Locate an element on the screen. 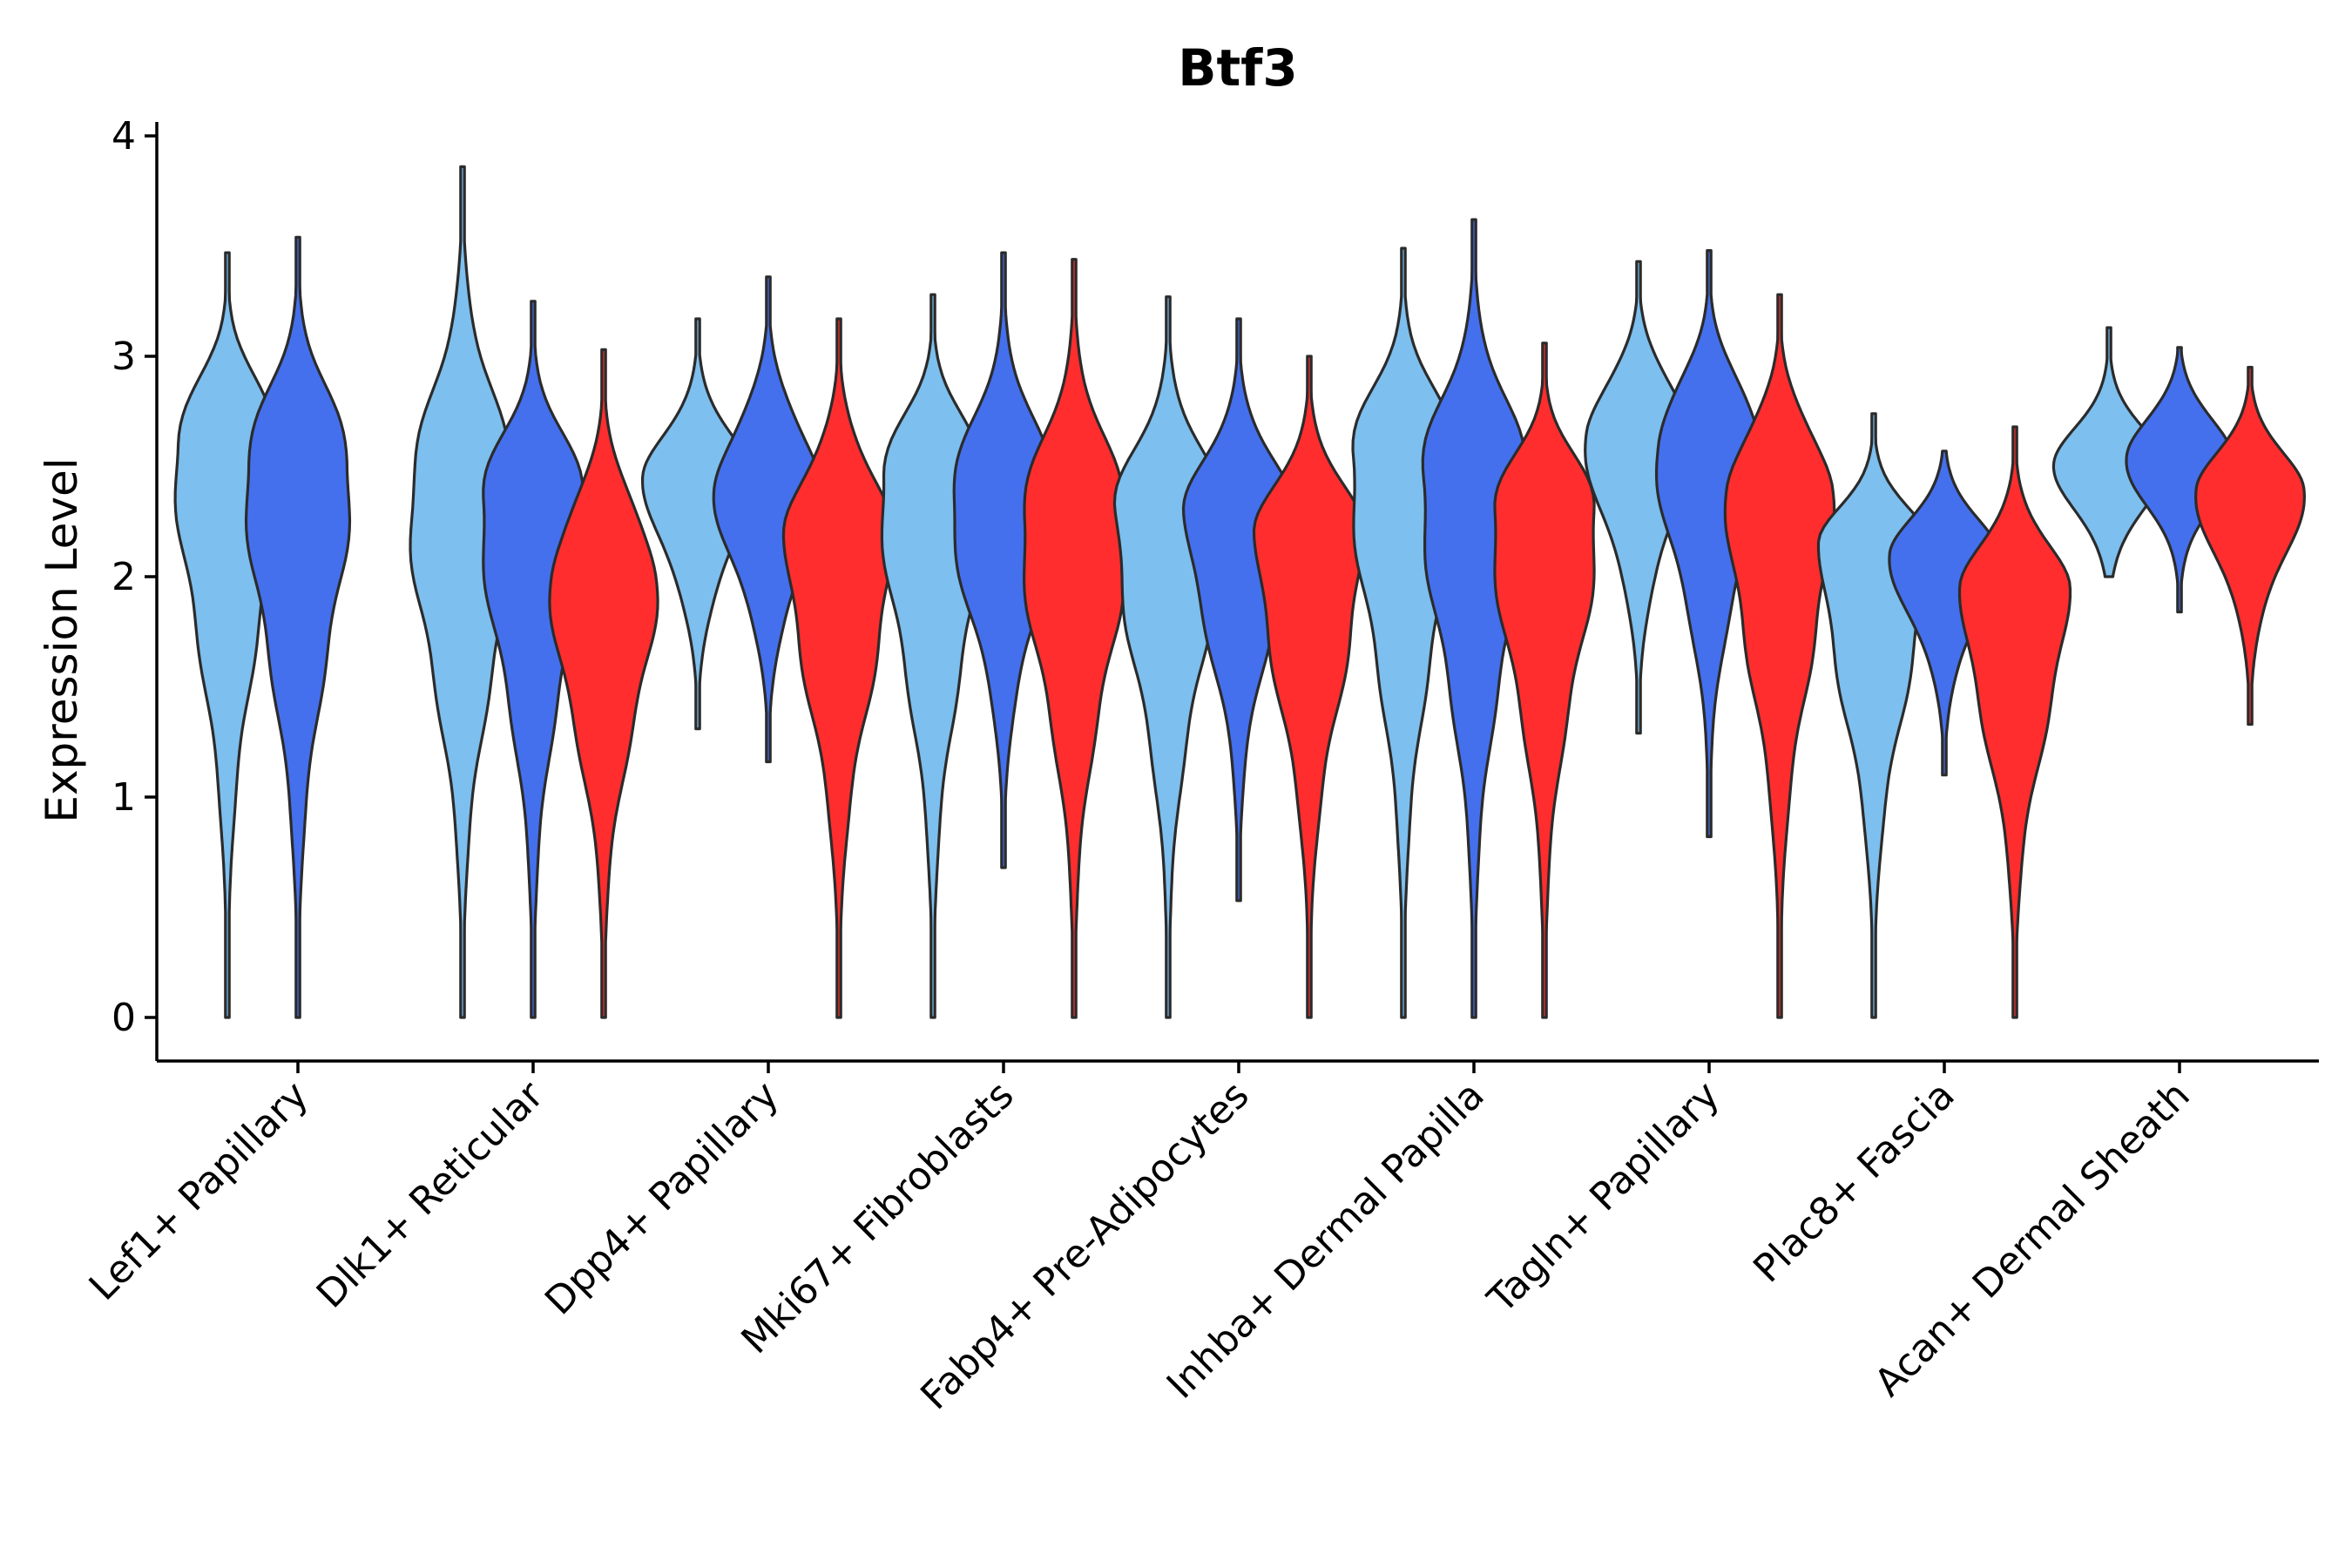 The height and width of the screenshot is (1568, 2352). y-tick-label: 0 is located at coordinates (124, 1018).